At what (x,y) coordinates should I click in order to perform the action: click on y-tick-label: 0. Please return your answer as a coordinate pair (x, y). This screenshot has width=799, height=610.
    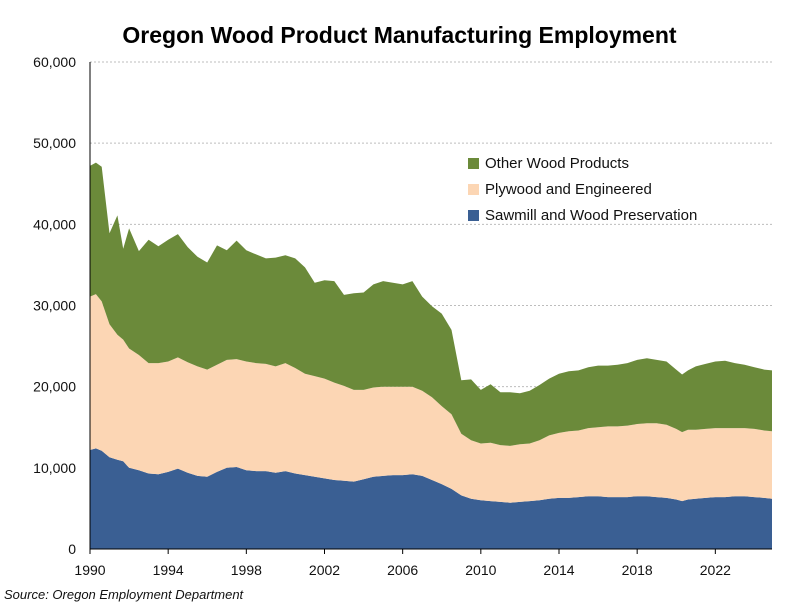
    Looking at the image, I should click on (72, 549).